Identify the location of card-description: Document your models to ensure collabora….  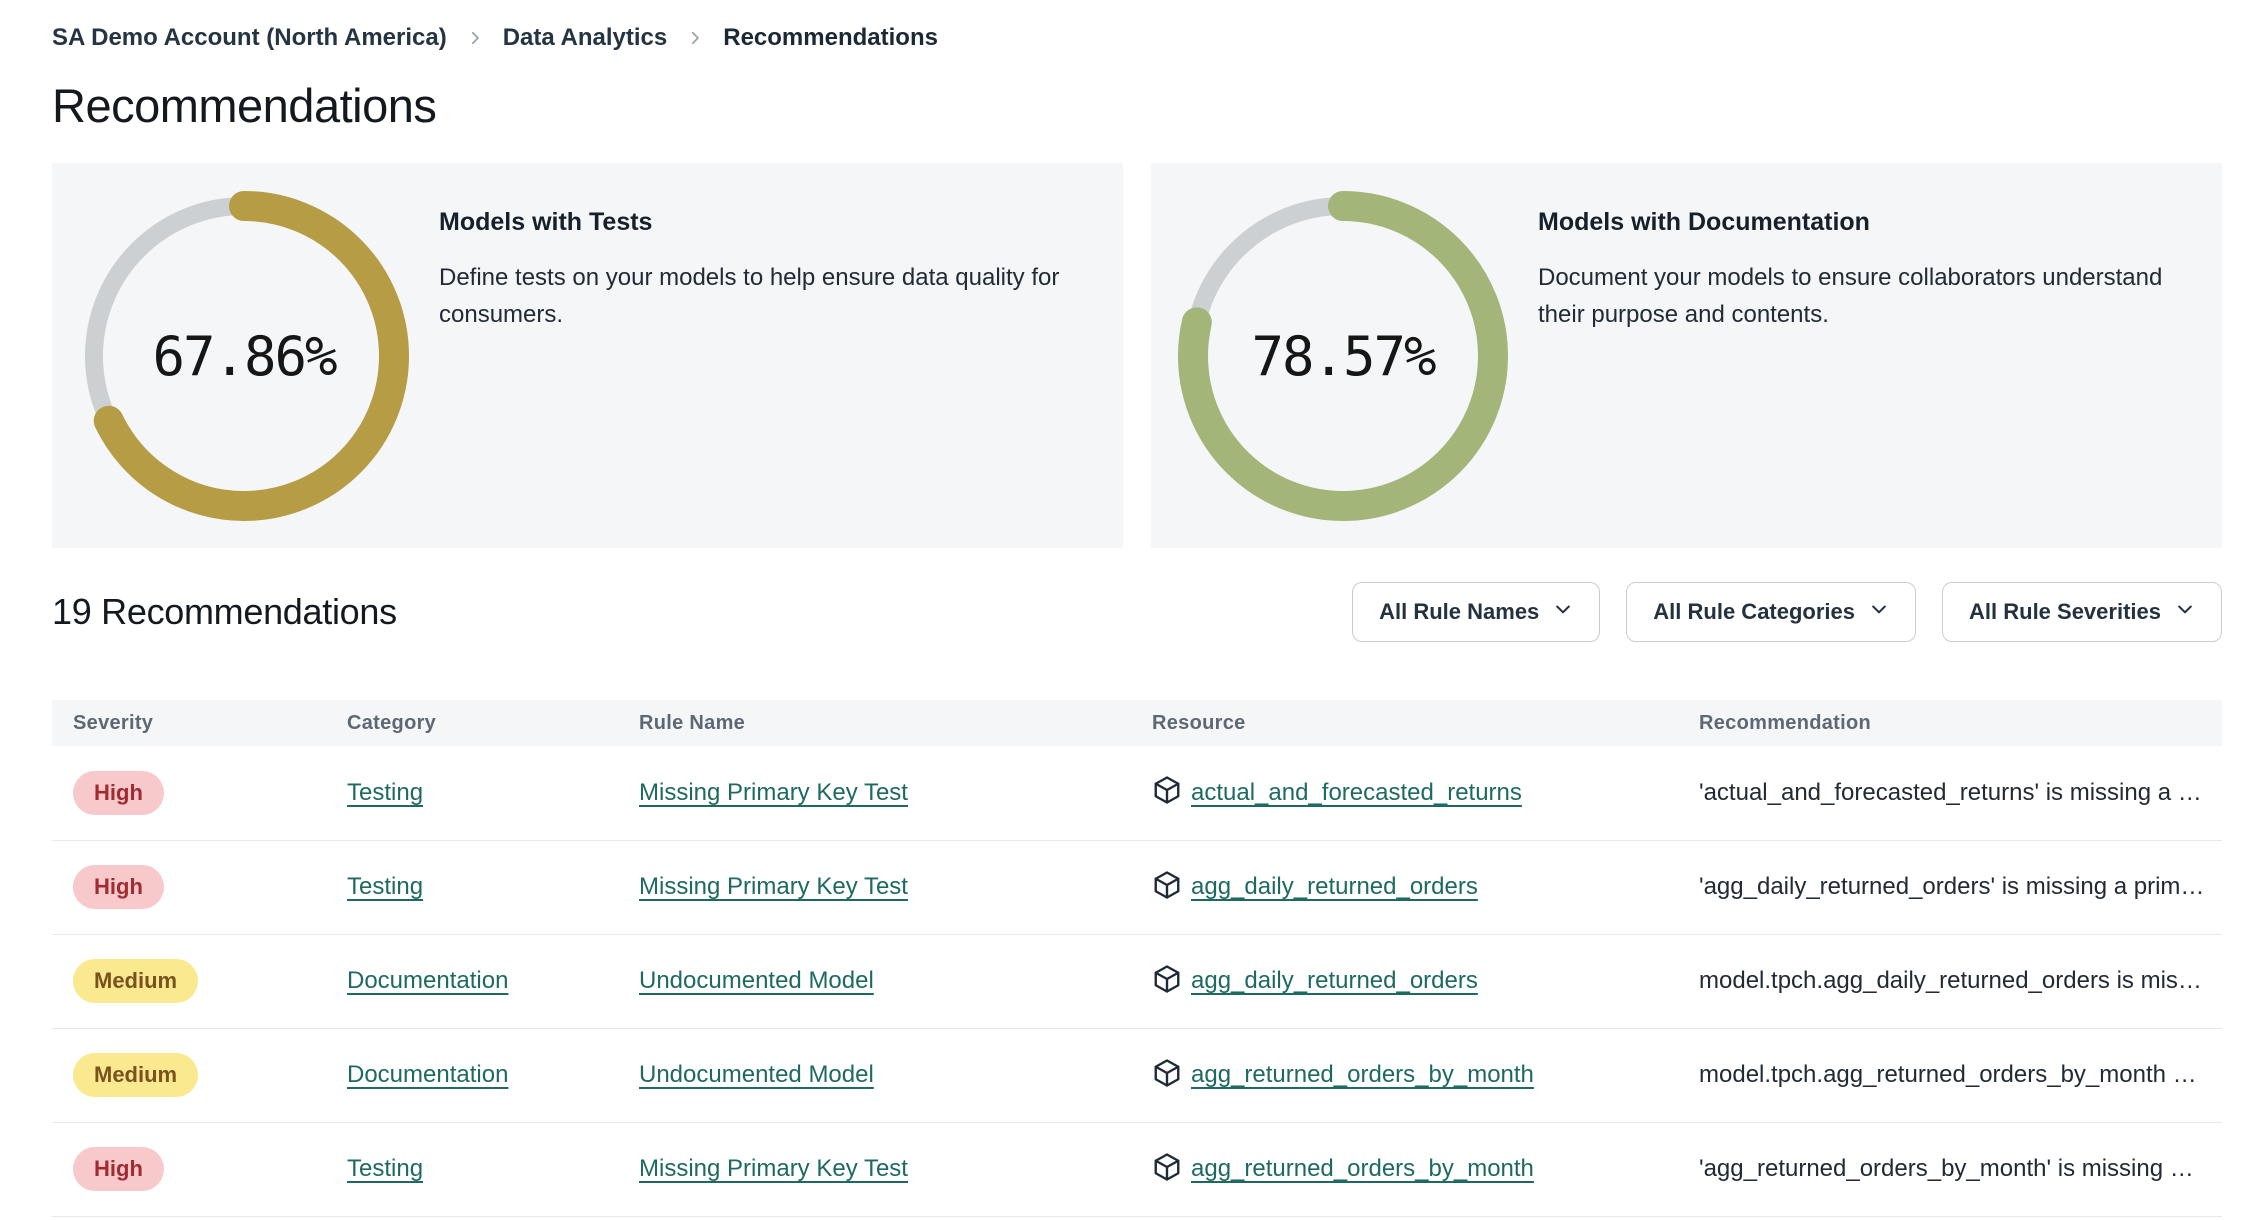
(1850, 296).